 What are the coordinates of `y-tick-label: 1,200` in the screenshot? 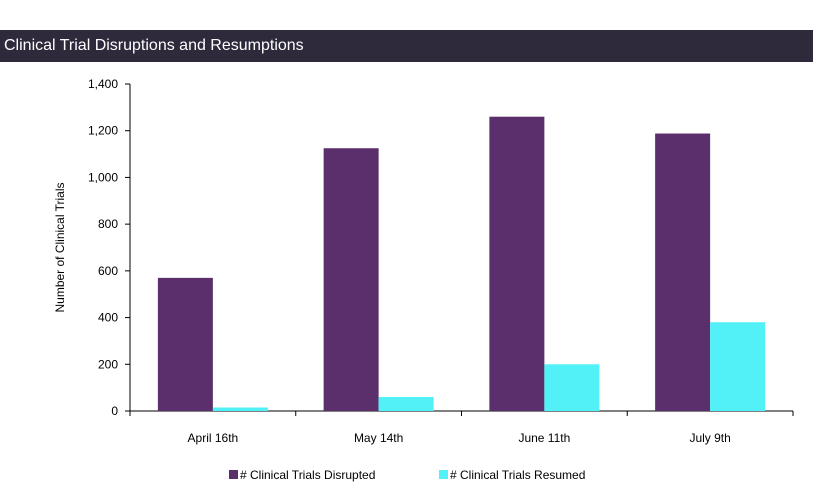 It's located at (103, 131).